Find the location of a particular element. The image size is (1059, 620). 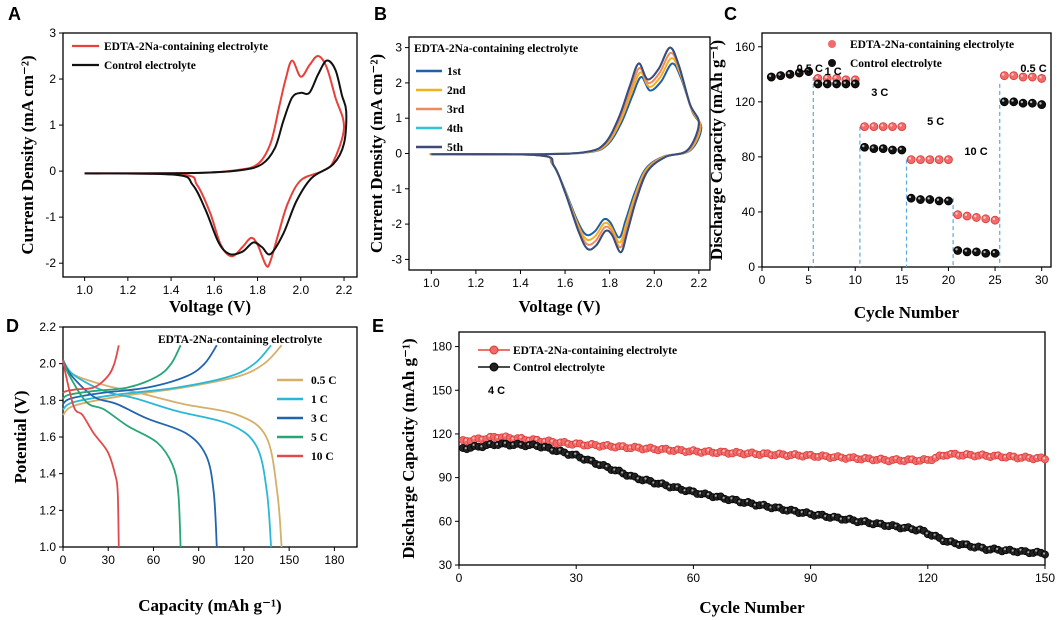

x-tick-label: 1.0 is located at coordinates (84, 290).